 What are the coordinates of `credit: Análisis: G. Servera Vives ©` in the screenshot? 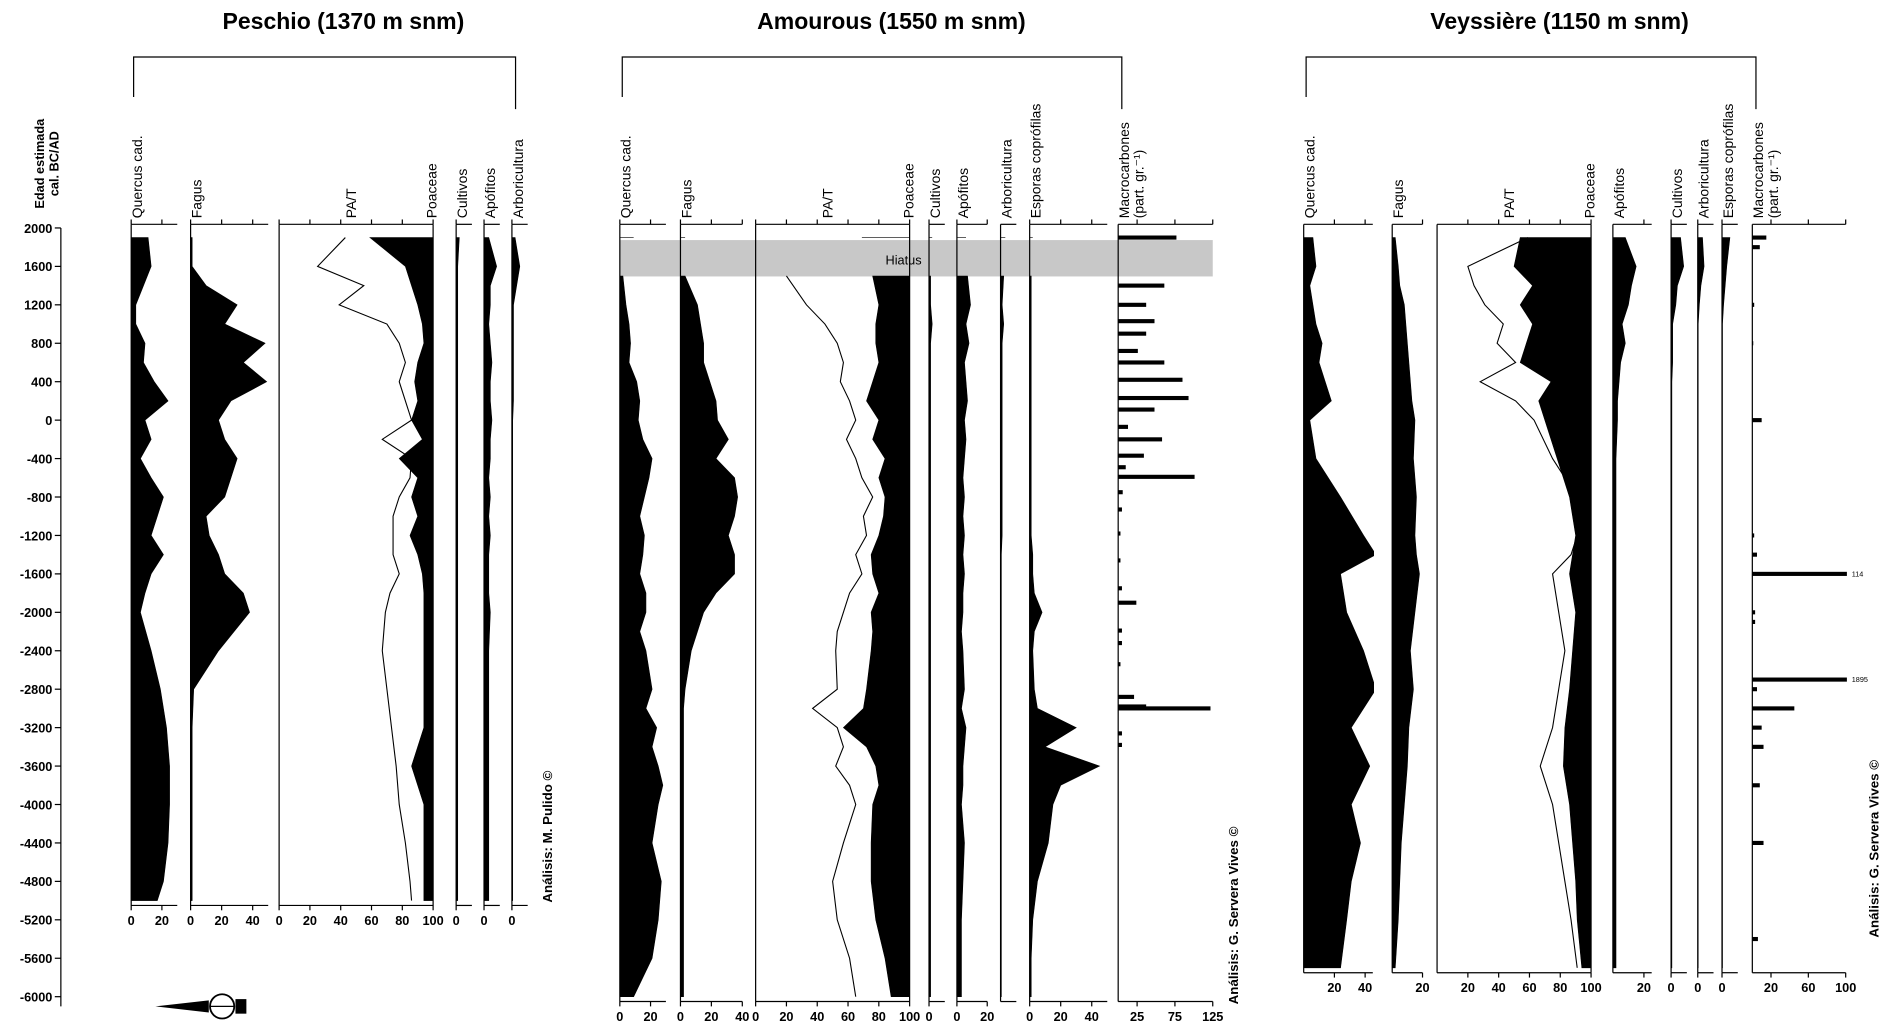 It's located at (1873, 849).